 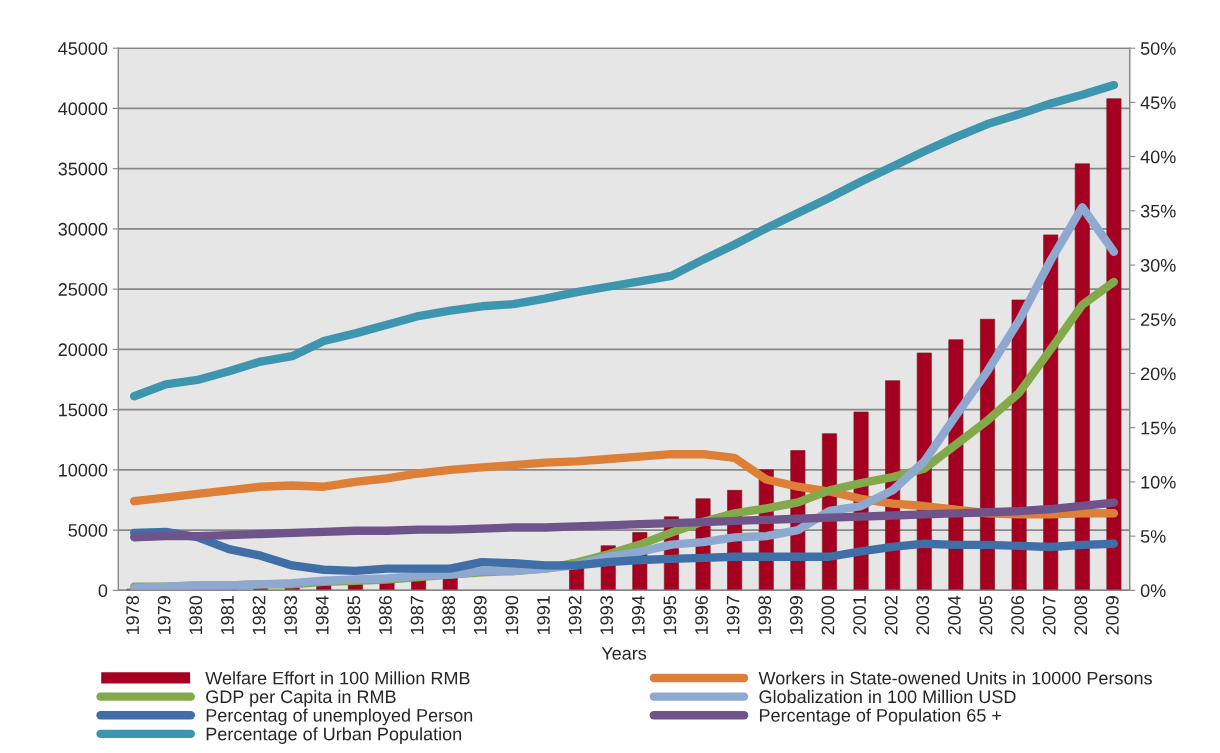 I want to click on y2-tick-label: 5%, so click(x=1153, y=536).